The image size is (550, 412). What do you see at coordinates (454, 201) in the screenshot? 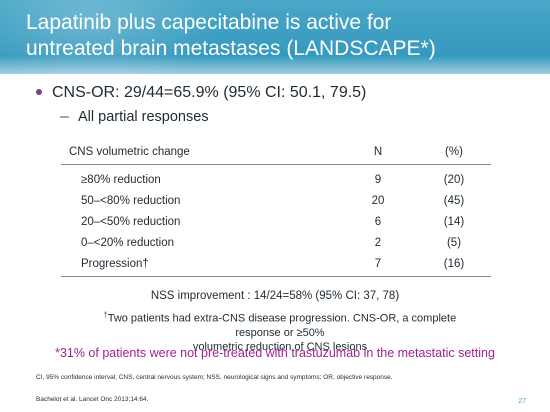
I see `table-cell-pct: (45)` at bounding box center [454, 201].